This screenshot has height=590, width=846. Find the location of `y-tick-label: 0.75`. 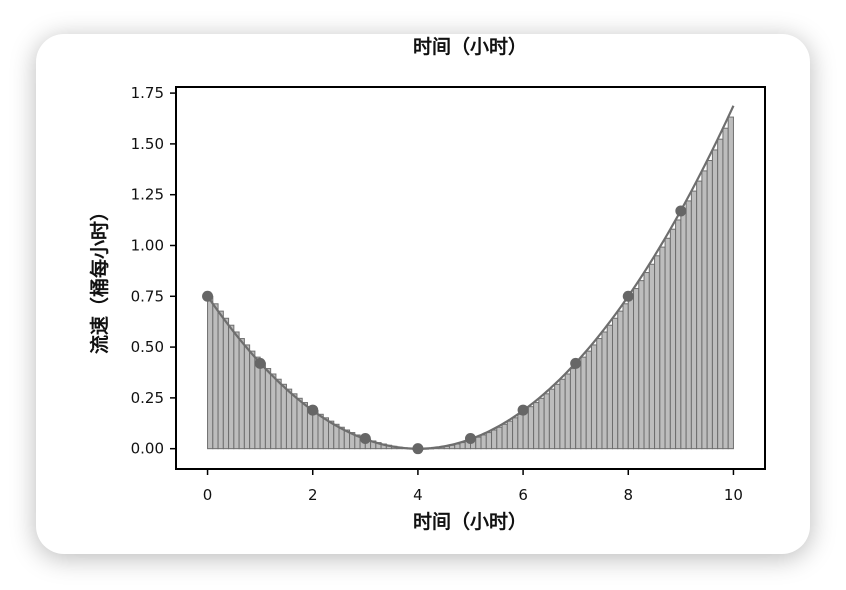

y-tick-label: 0.75 is located at coordinates (147, 296).